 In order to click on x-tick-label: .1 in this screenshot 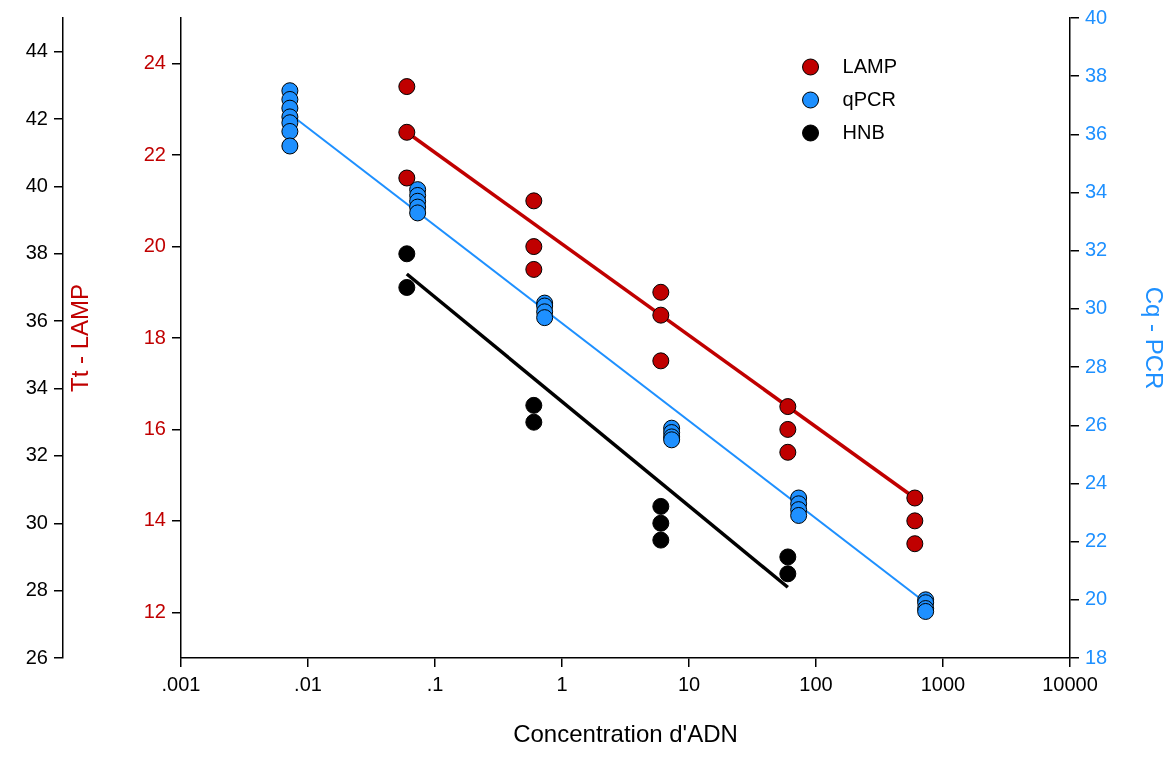, I will do `click(435, 683)`.